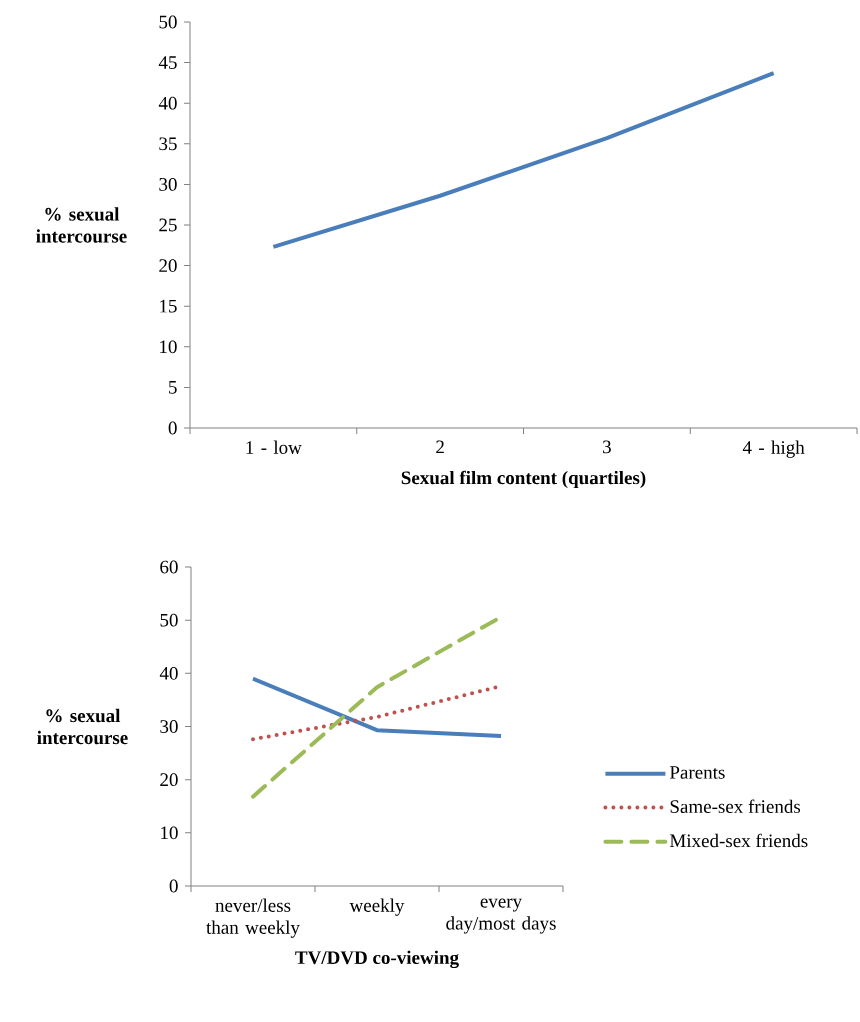 This screenshot has height=1022, width=860. What do you see at coordinates (523, 479) in the screenshot?
I see `x-axis-title: Sexual film content (quartiles)` at bounding box center [523, 479].